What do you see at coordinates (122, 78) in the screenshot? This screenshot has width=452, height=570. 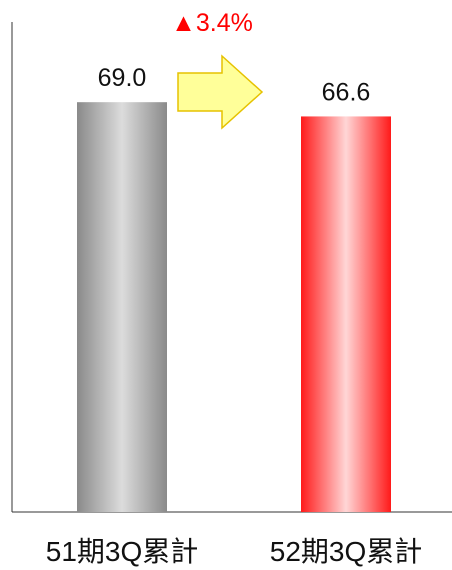 I see `bar-value-label-1: 69.0` at bounding box center [122, 78].